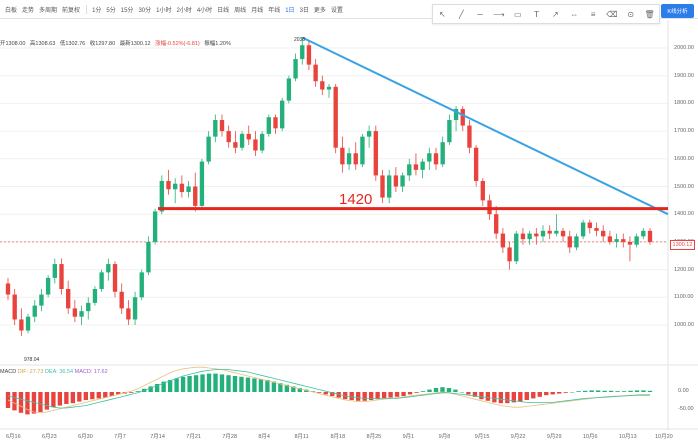 This screenshot has width=698, height=442. I want to click on text-icon: T, so click(536, 14).